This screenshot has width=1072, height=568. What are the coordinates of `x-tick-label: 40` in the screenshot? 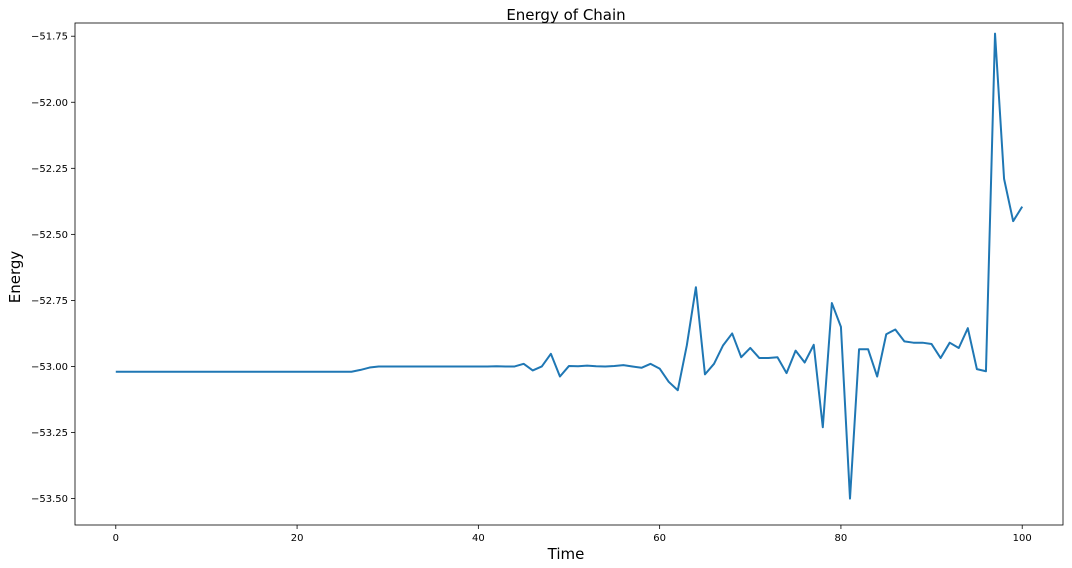 It's located at (478, 538).